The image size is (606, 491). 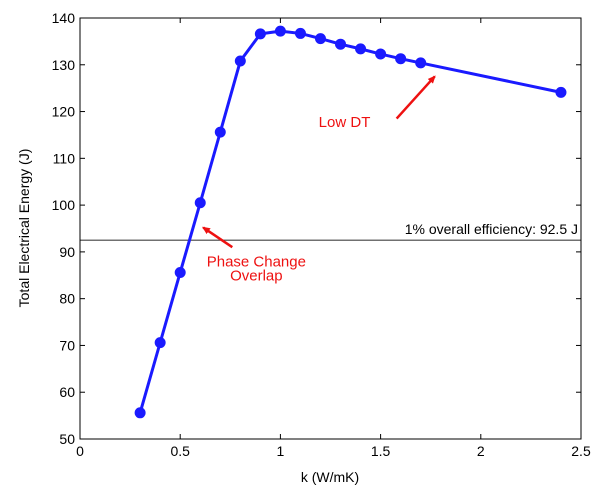 What do you see at coordinates (67, 345) in the screenshot?
I see `y-tick-label: 70` at bounding box center [67, 345].